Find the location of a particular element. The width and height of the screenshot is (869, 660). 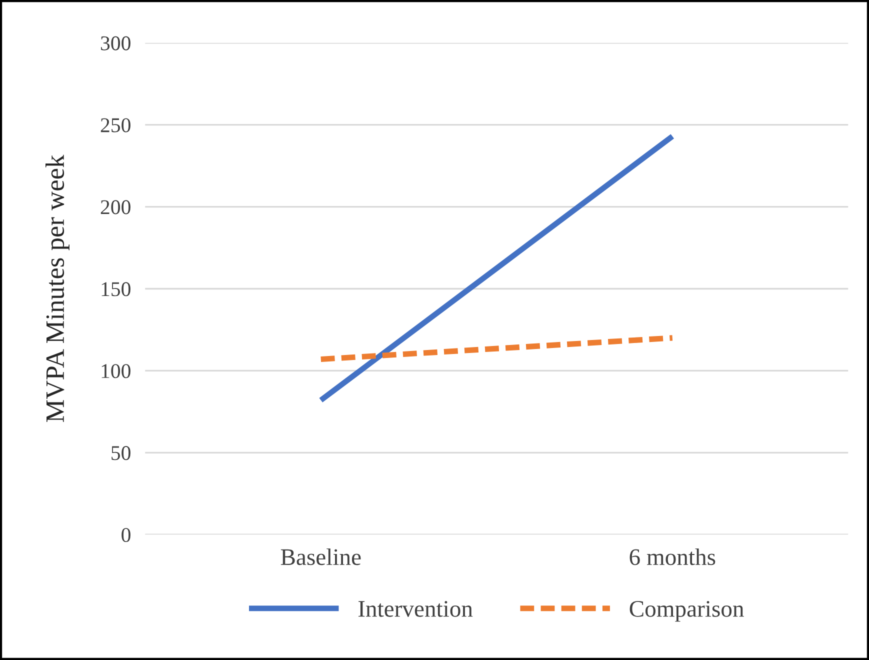

y-axis-title: MVPA Minutes per week is located at coordinates (57, 288).